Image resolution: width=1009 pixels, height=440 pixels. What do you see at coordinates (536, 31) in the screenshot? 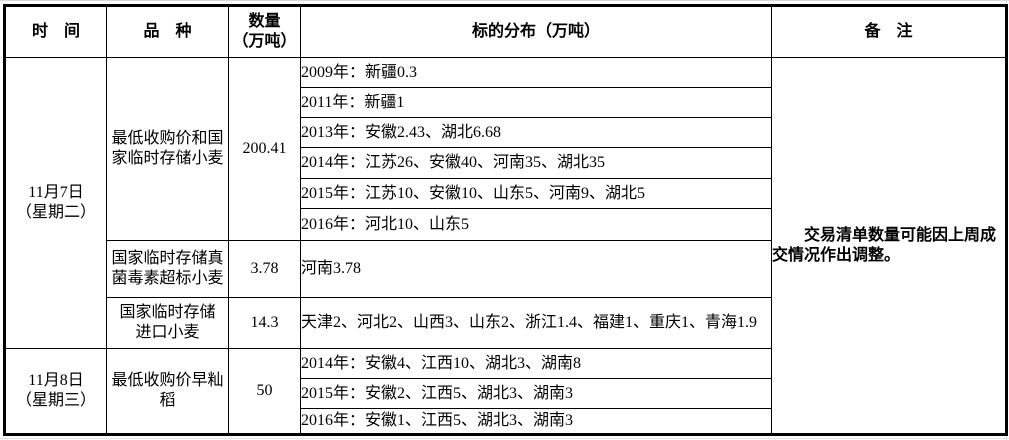
I see `header-distribution: 标的分布（万吨）` at bounding box center [536, 31].